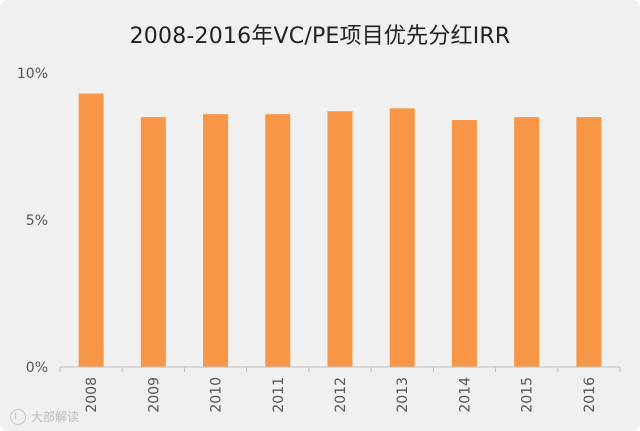 The height and width of the screenshot is (431, 640). Describe the element at coordinates (32, 74) in the screenshot. I see `y-tick-label: 10%` at that location.